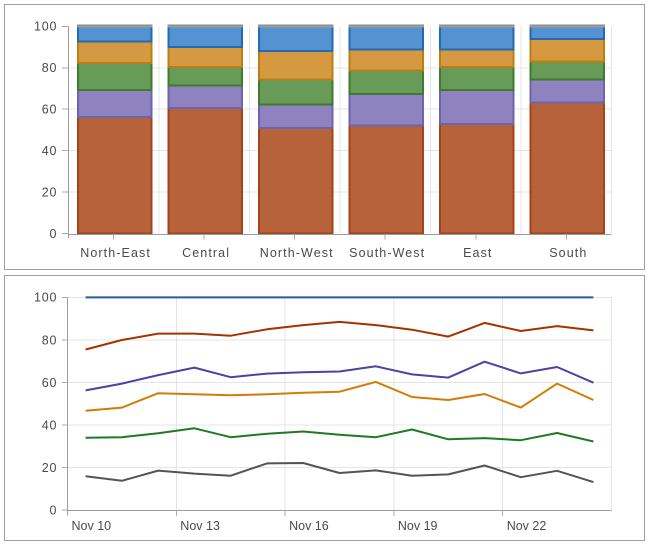  I want to click on svg-text: Nov 10, so click(92, 526).